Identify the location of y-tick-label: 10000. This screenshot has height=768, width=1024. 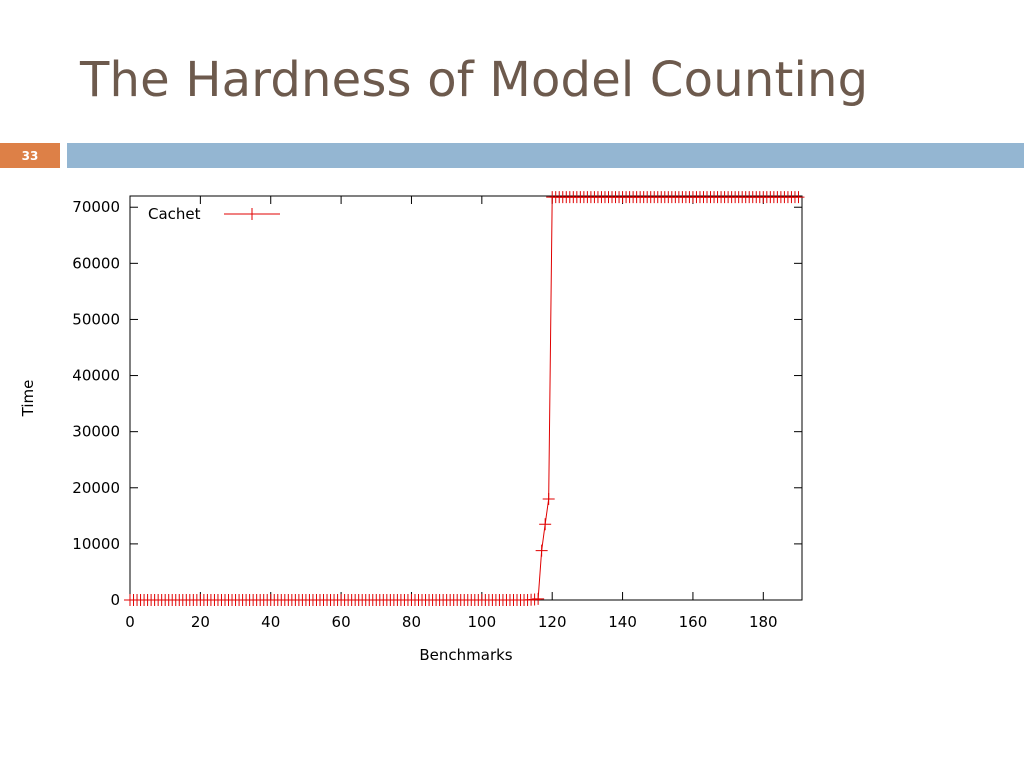
(96, 544).